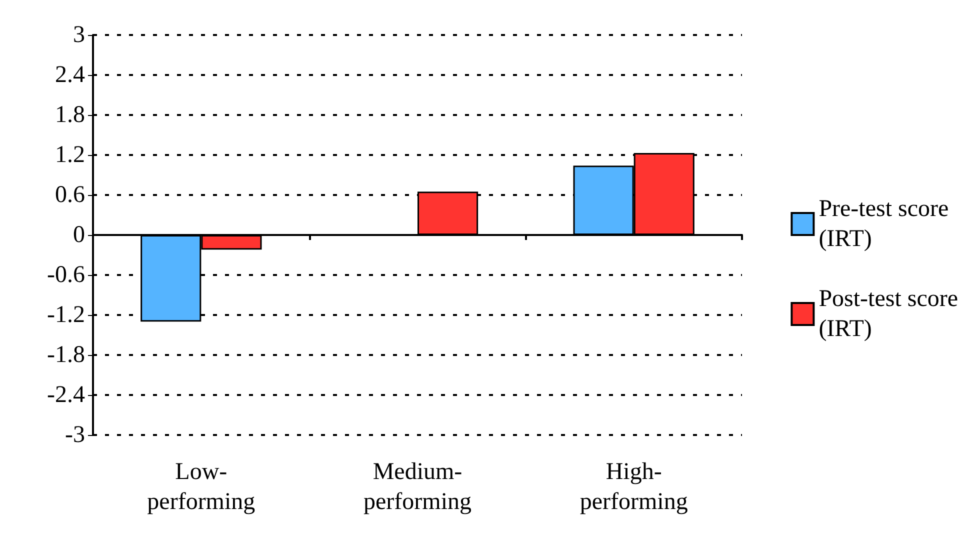 This screenshot has height=538, width=975. What do you see at coordinates (66, 395) in the screenshot?
I see `y-tick-label: -2.4` at bounding box center [66, 395].